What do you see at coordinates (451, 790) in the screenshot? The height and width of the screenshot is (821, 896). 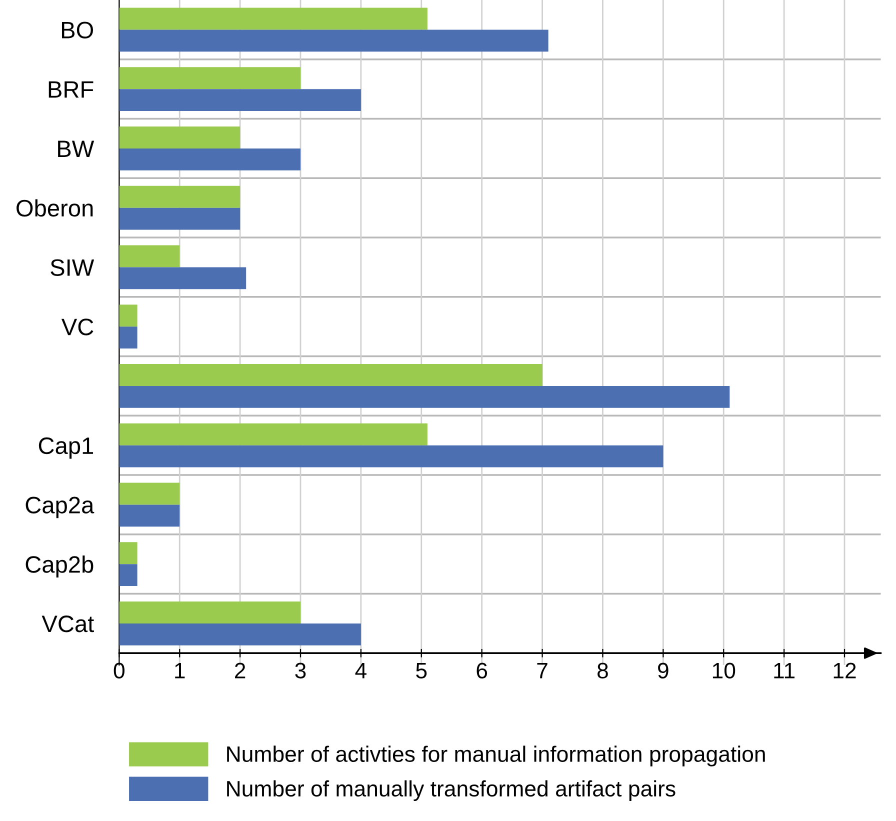 I see `legend-label: Number of manually transformed artifact pairs` at bounding box center [451, 790].